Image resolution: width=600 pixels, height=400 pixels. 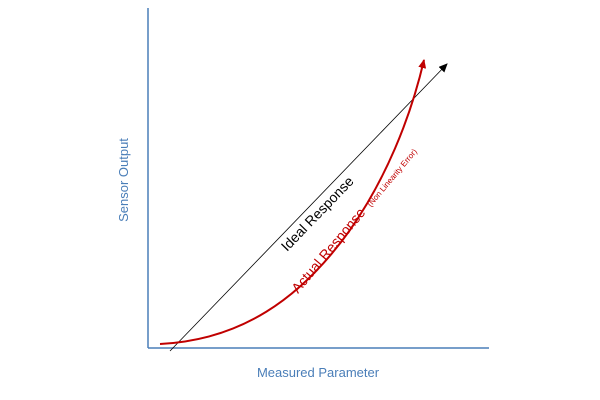 What do you see at coordinates (328, 250) in the screenshot?
I see `actual-response-main: Actual Response` at bounding box center [328, 250].